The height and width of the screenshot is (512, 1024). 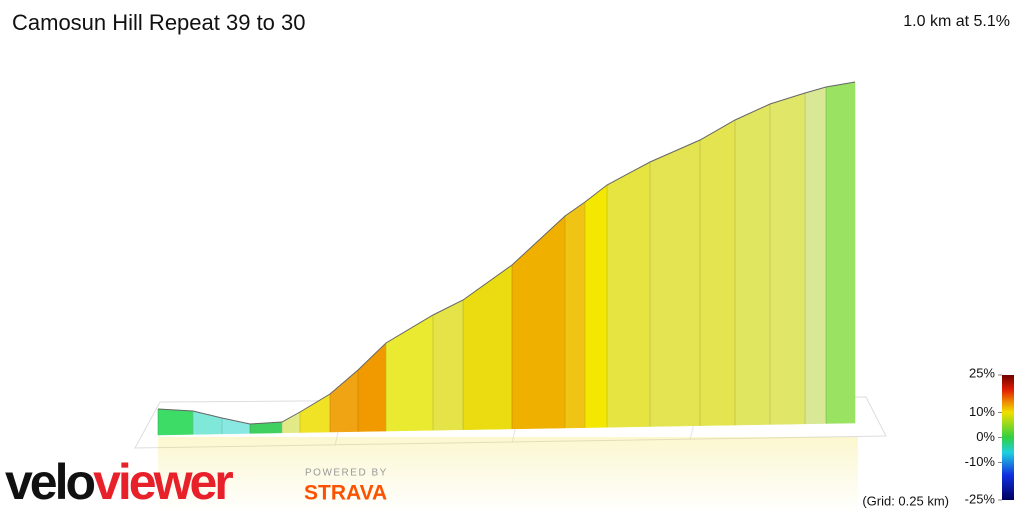 What do you see at coordinates (980, 498) in the screenshot?
I see `legend-tick-label: -25%` at bounding box center [980, 498].